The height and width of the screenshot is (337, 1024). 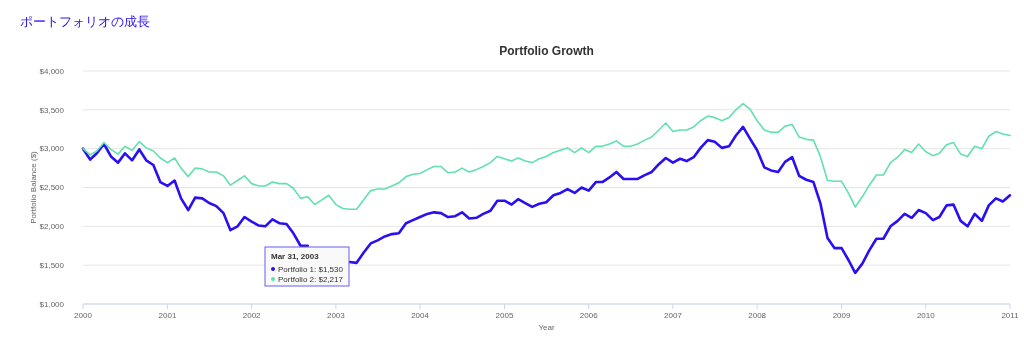 I want to click on y-tick-label: $3,500, so click(x=52, y=110).